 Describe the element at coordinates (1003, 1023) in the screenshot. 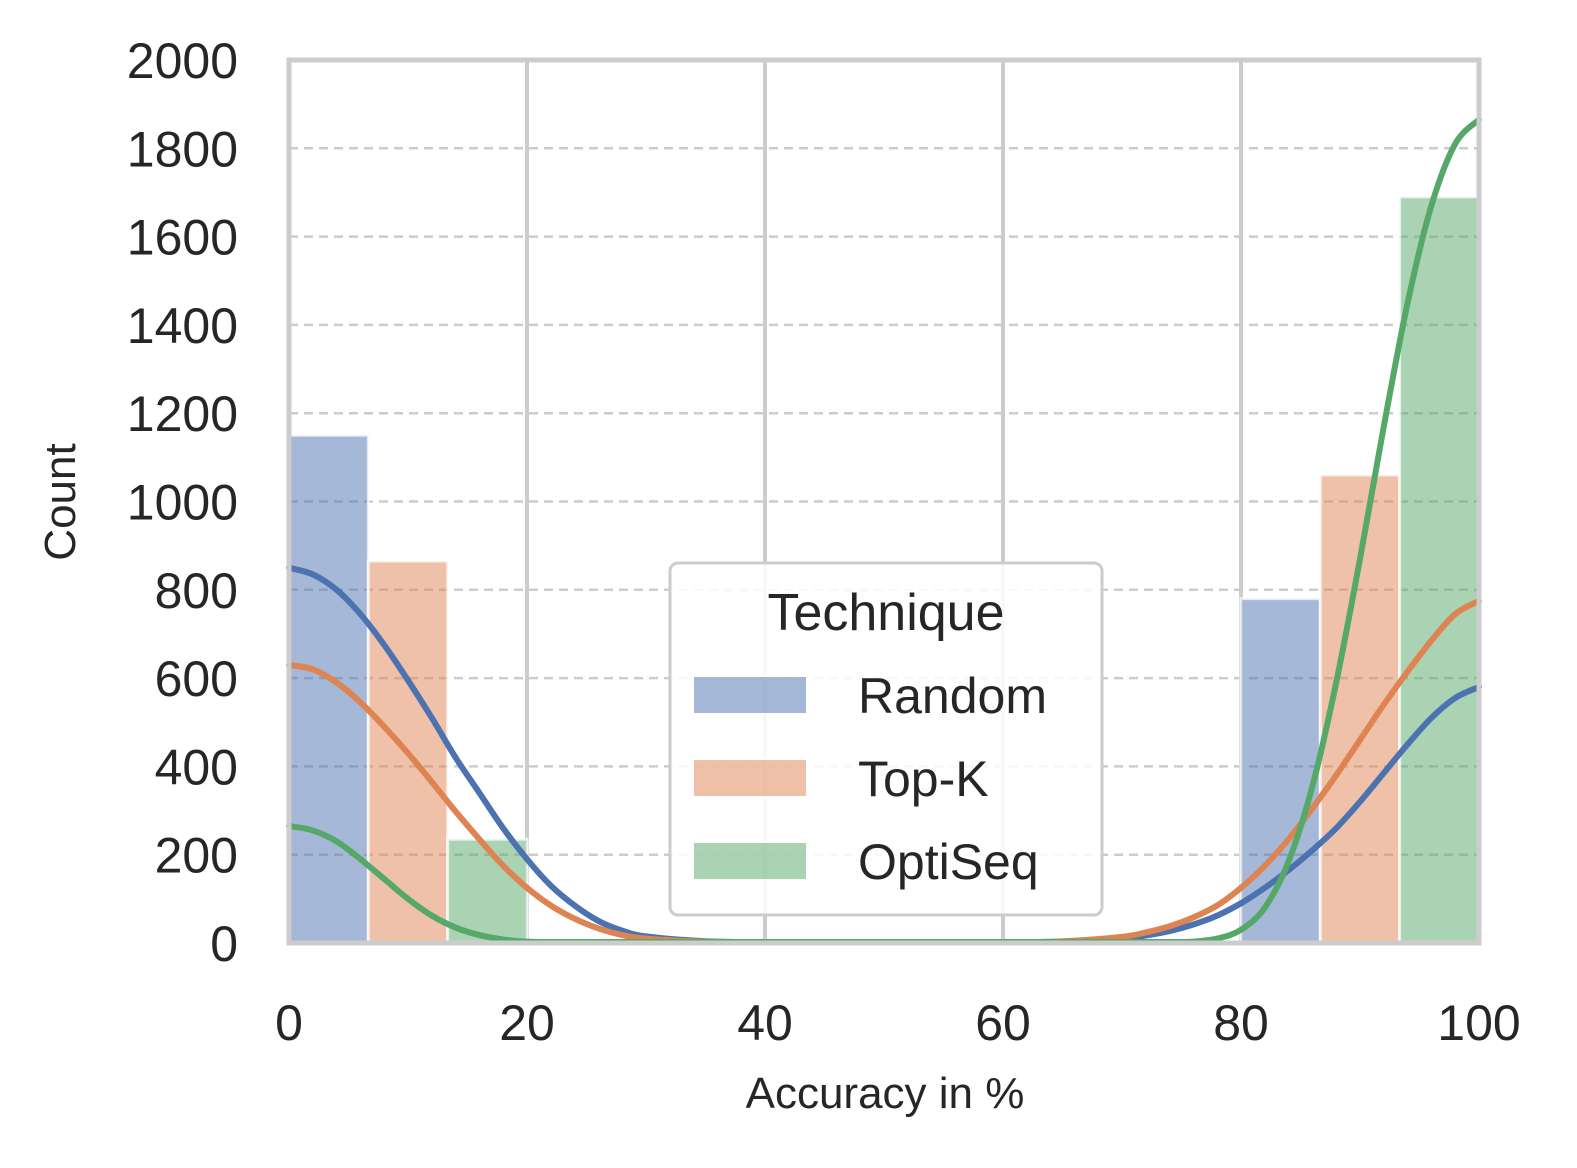

I see `x-tick-label: 60` at that location.